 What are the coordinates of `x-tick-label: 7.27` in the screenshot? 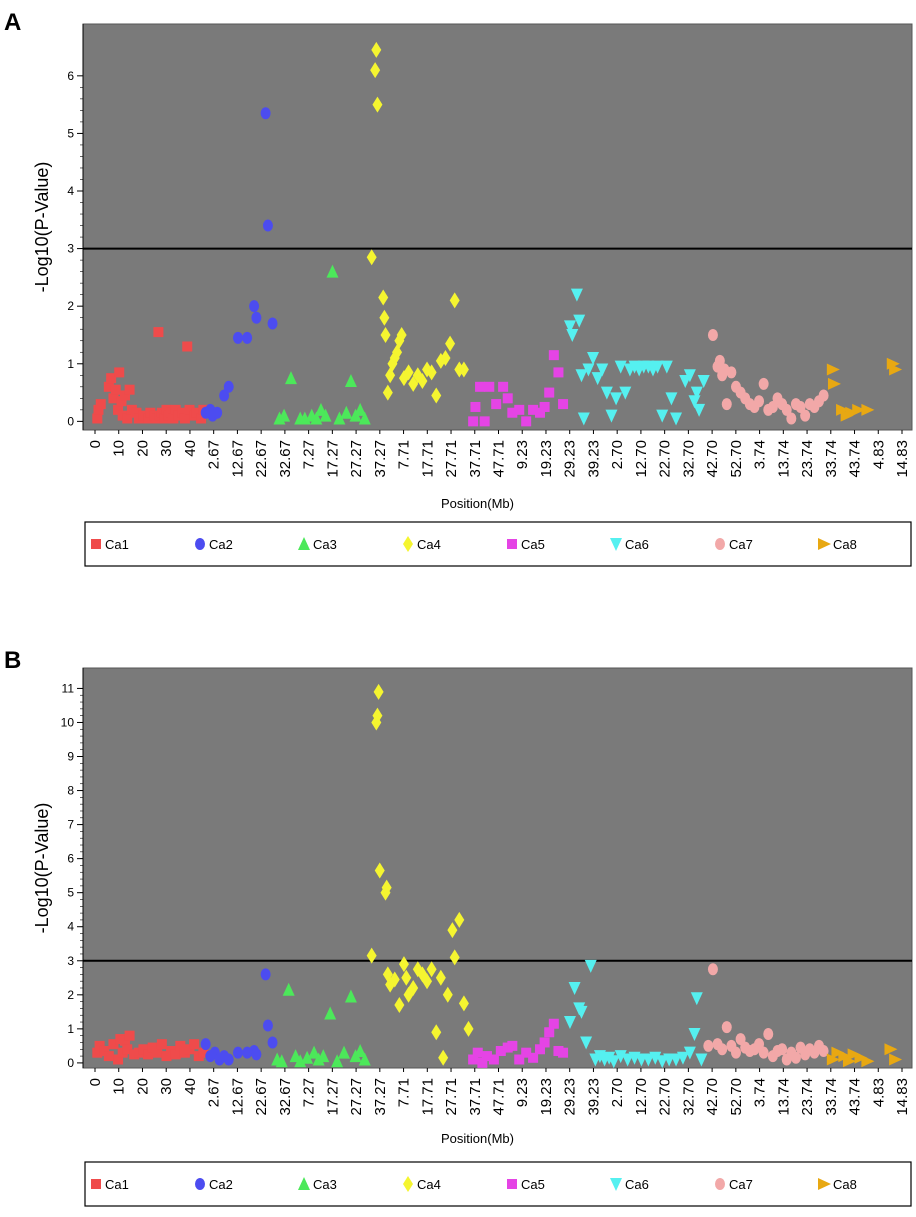 It's located at (309, 454).